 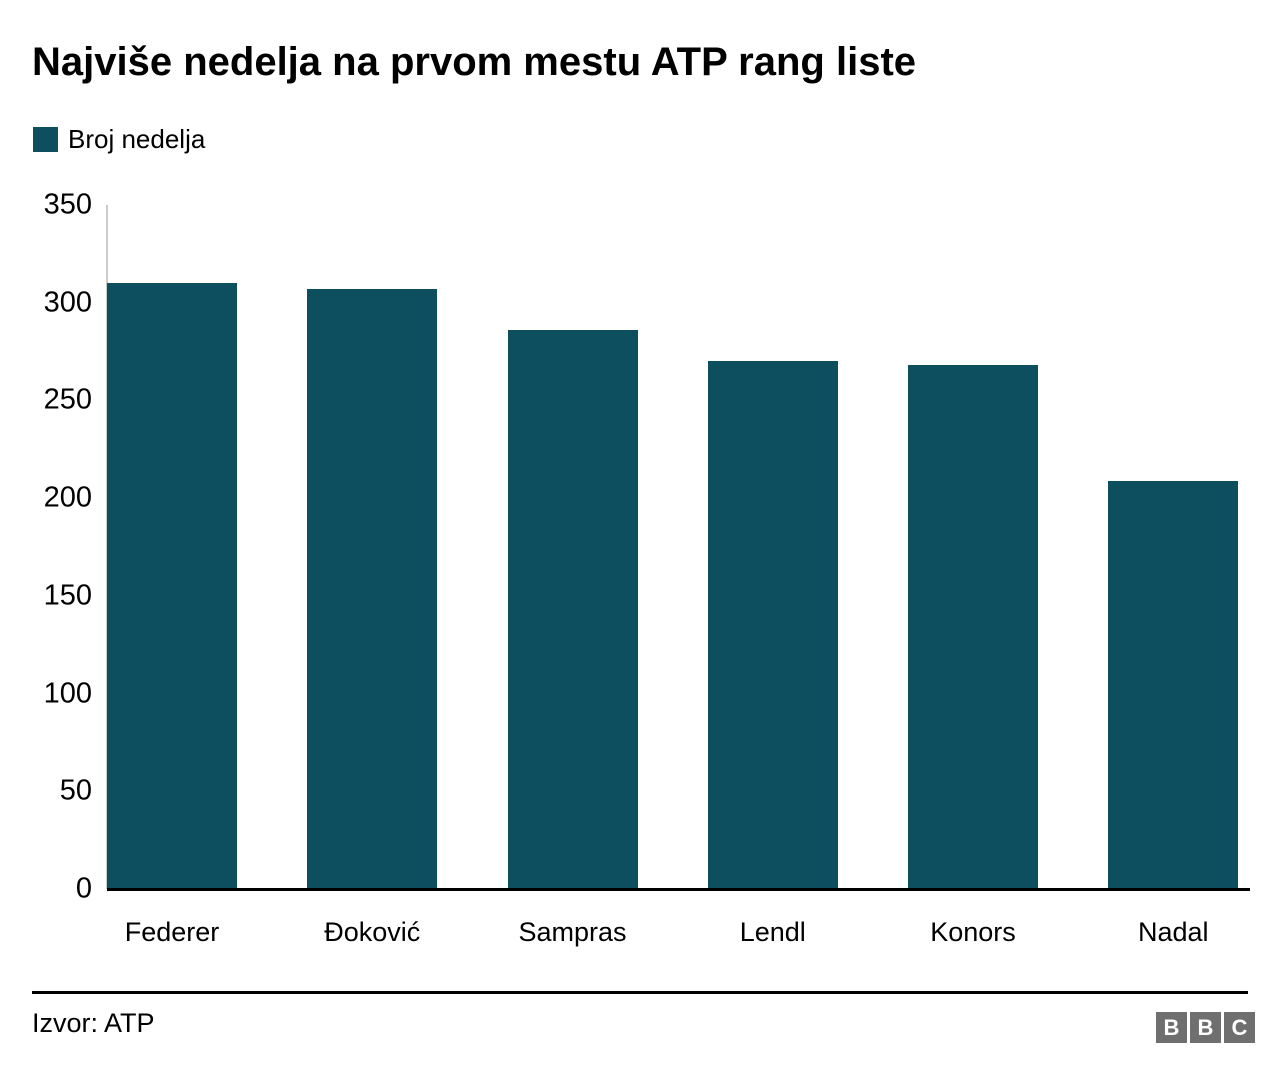 I want to click on bar-federer, so click(x=172, y=586).